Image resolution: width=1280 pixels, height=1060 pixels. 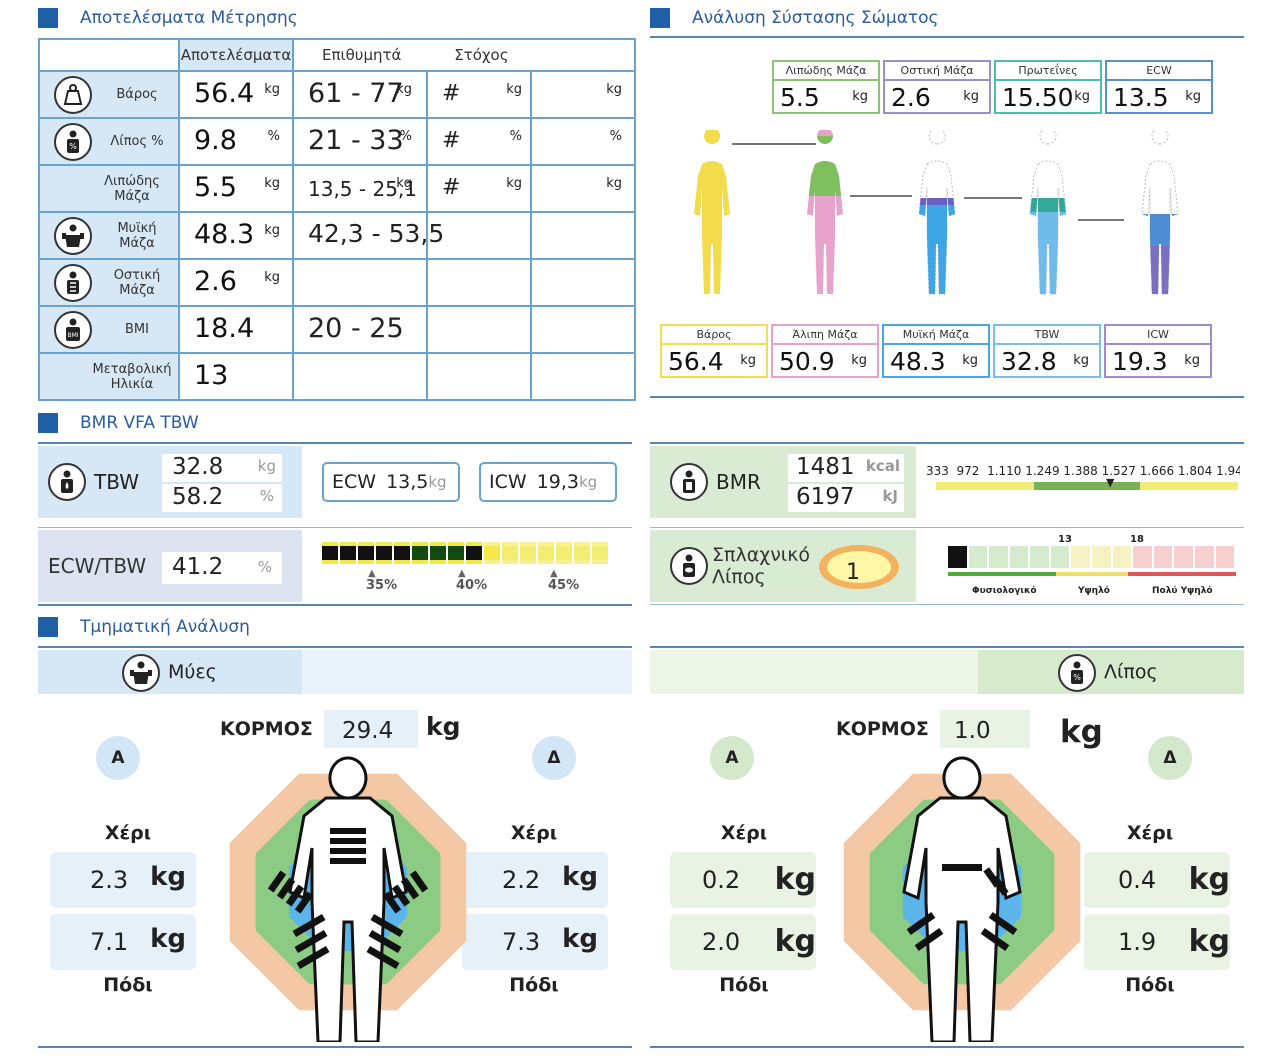 What do you see at coordinates (137, 282) in the screenshot?
I see `row-label: Οστική Μάζα` at bounding box center [137, 282].